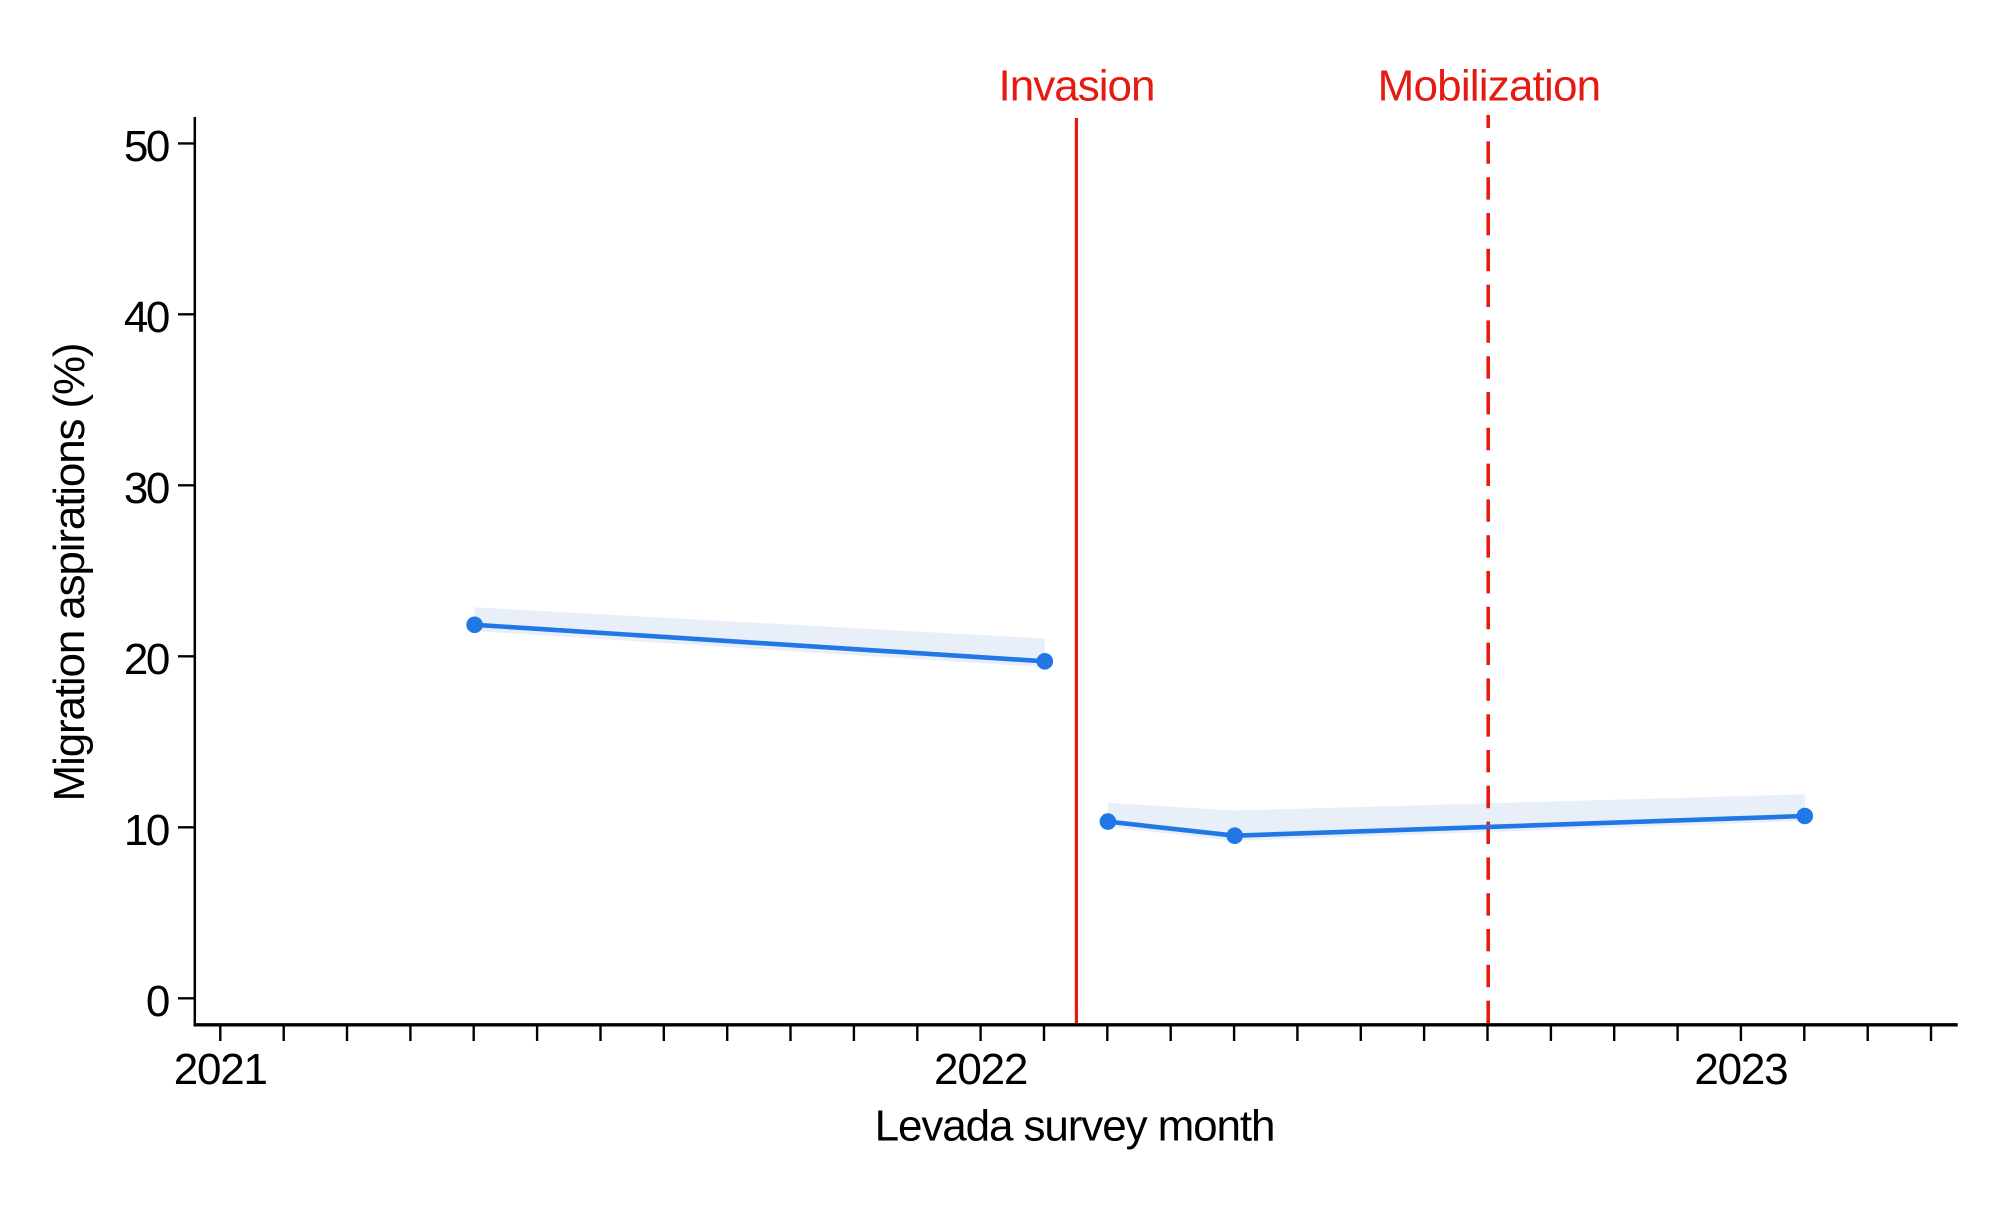  I want to click on svg-text: 0, so click(157, 1001).